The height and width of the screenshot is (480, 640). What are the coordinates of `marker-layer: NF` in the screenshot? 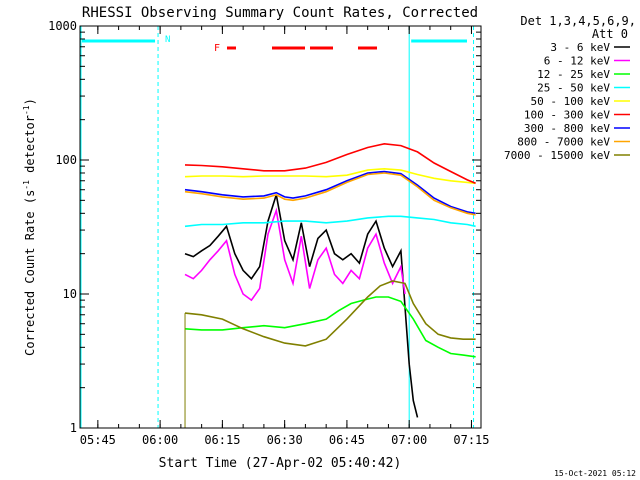 It's located at (274, 44).